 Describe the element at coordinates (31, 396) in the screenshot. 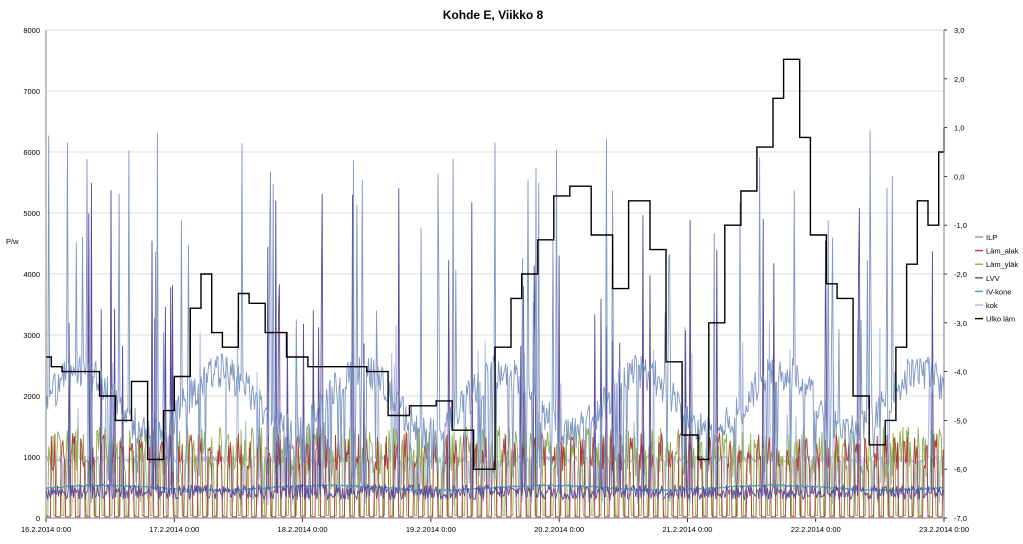

I see `y-tick-label: 2000` at that location.